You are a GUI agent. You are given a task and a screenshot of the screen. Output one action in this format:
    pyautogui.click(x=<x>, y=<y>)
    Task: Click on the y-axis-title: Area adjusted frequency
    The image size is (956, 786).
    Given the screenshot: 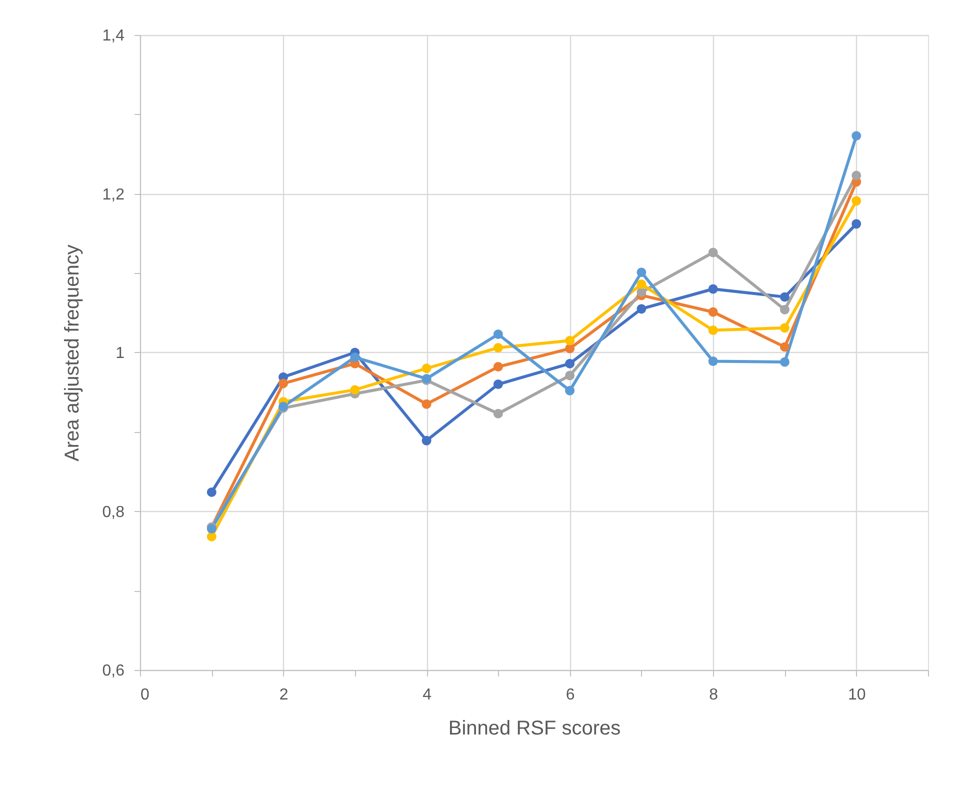 What is the action you would take?
    pyautogui.click(x=72, y=353)
    